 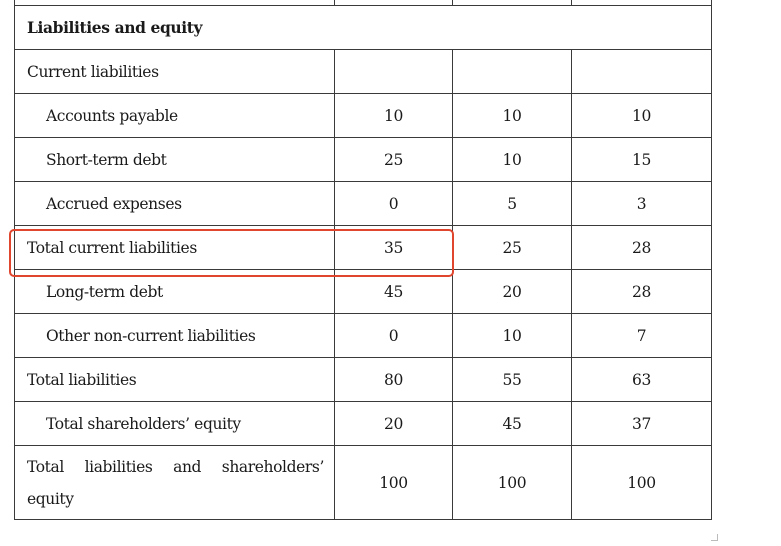 I want to click on row-value: 15, so click(x=641, y=159).